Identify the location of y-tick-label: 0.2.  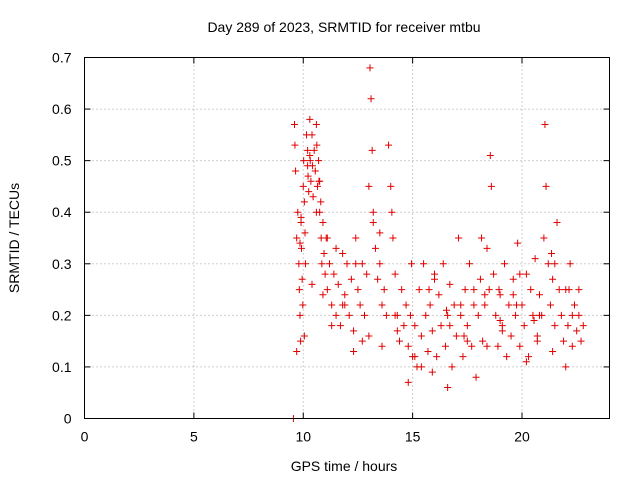
(62, 315).